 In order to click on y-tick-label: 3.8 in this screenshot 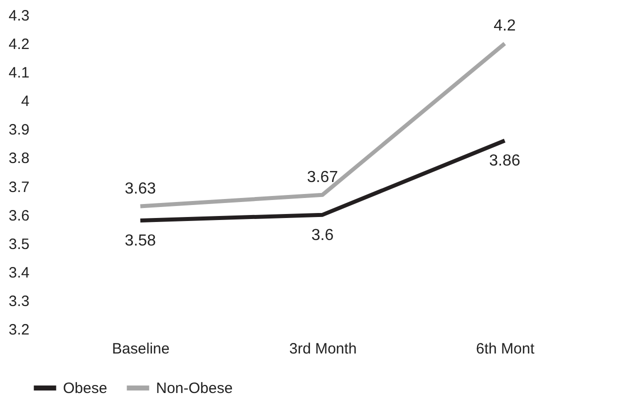, I will do `click(19, 159)`.